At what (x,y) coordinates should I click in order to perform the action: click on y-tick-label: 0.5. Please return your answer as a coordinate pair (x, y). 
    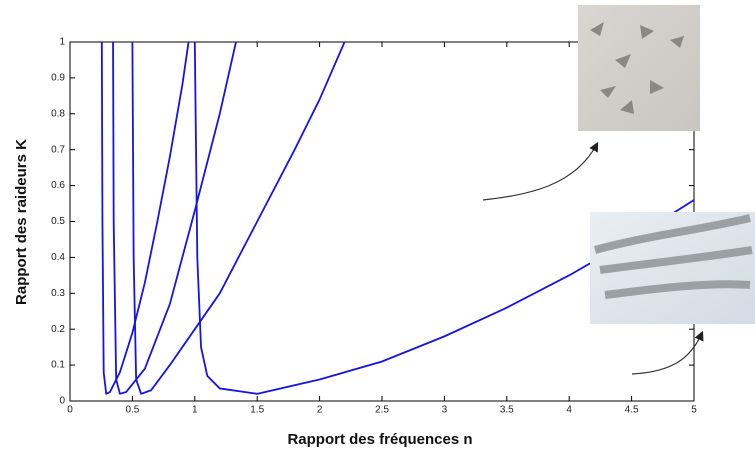
    Looking at the image, I should click on (58, 221).